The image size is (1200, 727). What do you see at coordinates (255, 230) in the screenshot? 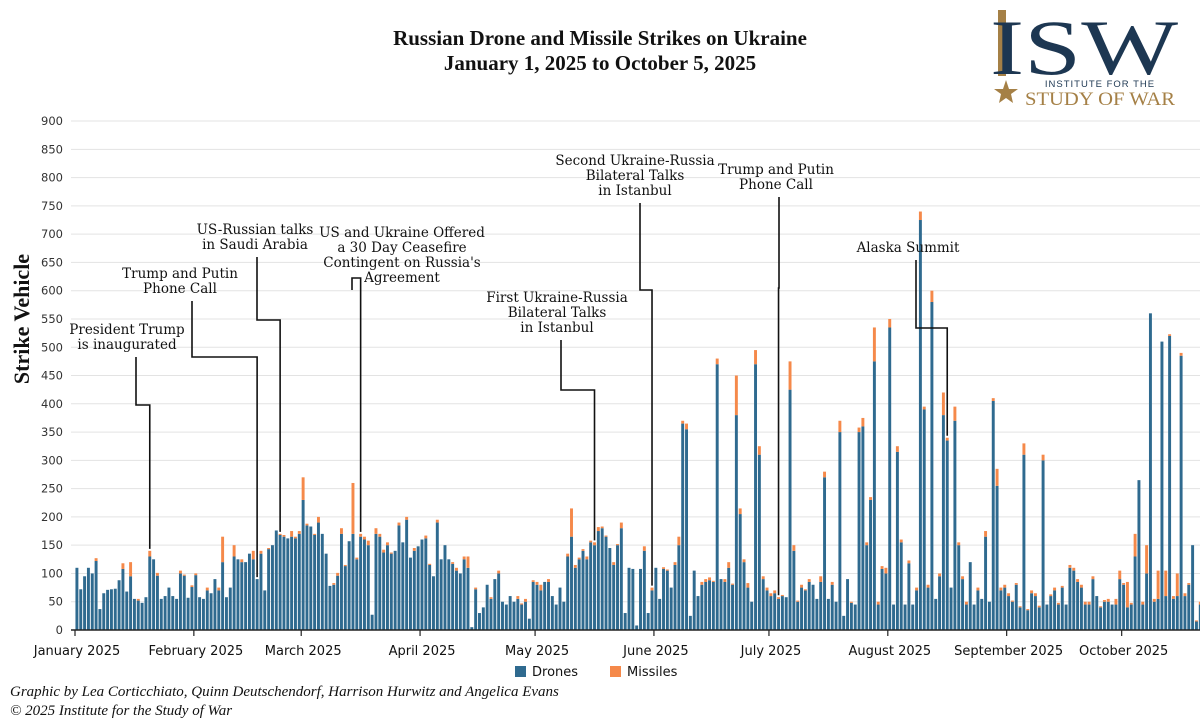
I see `annotation-label: US-Russian talks` at bounding box center [255, 230].